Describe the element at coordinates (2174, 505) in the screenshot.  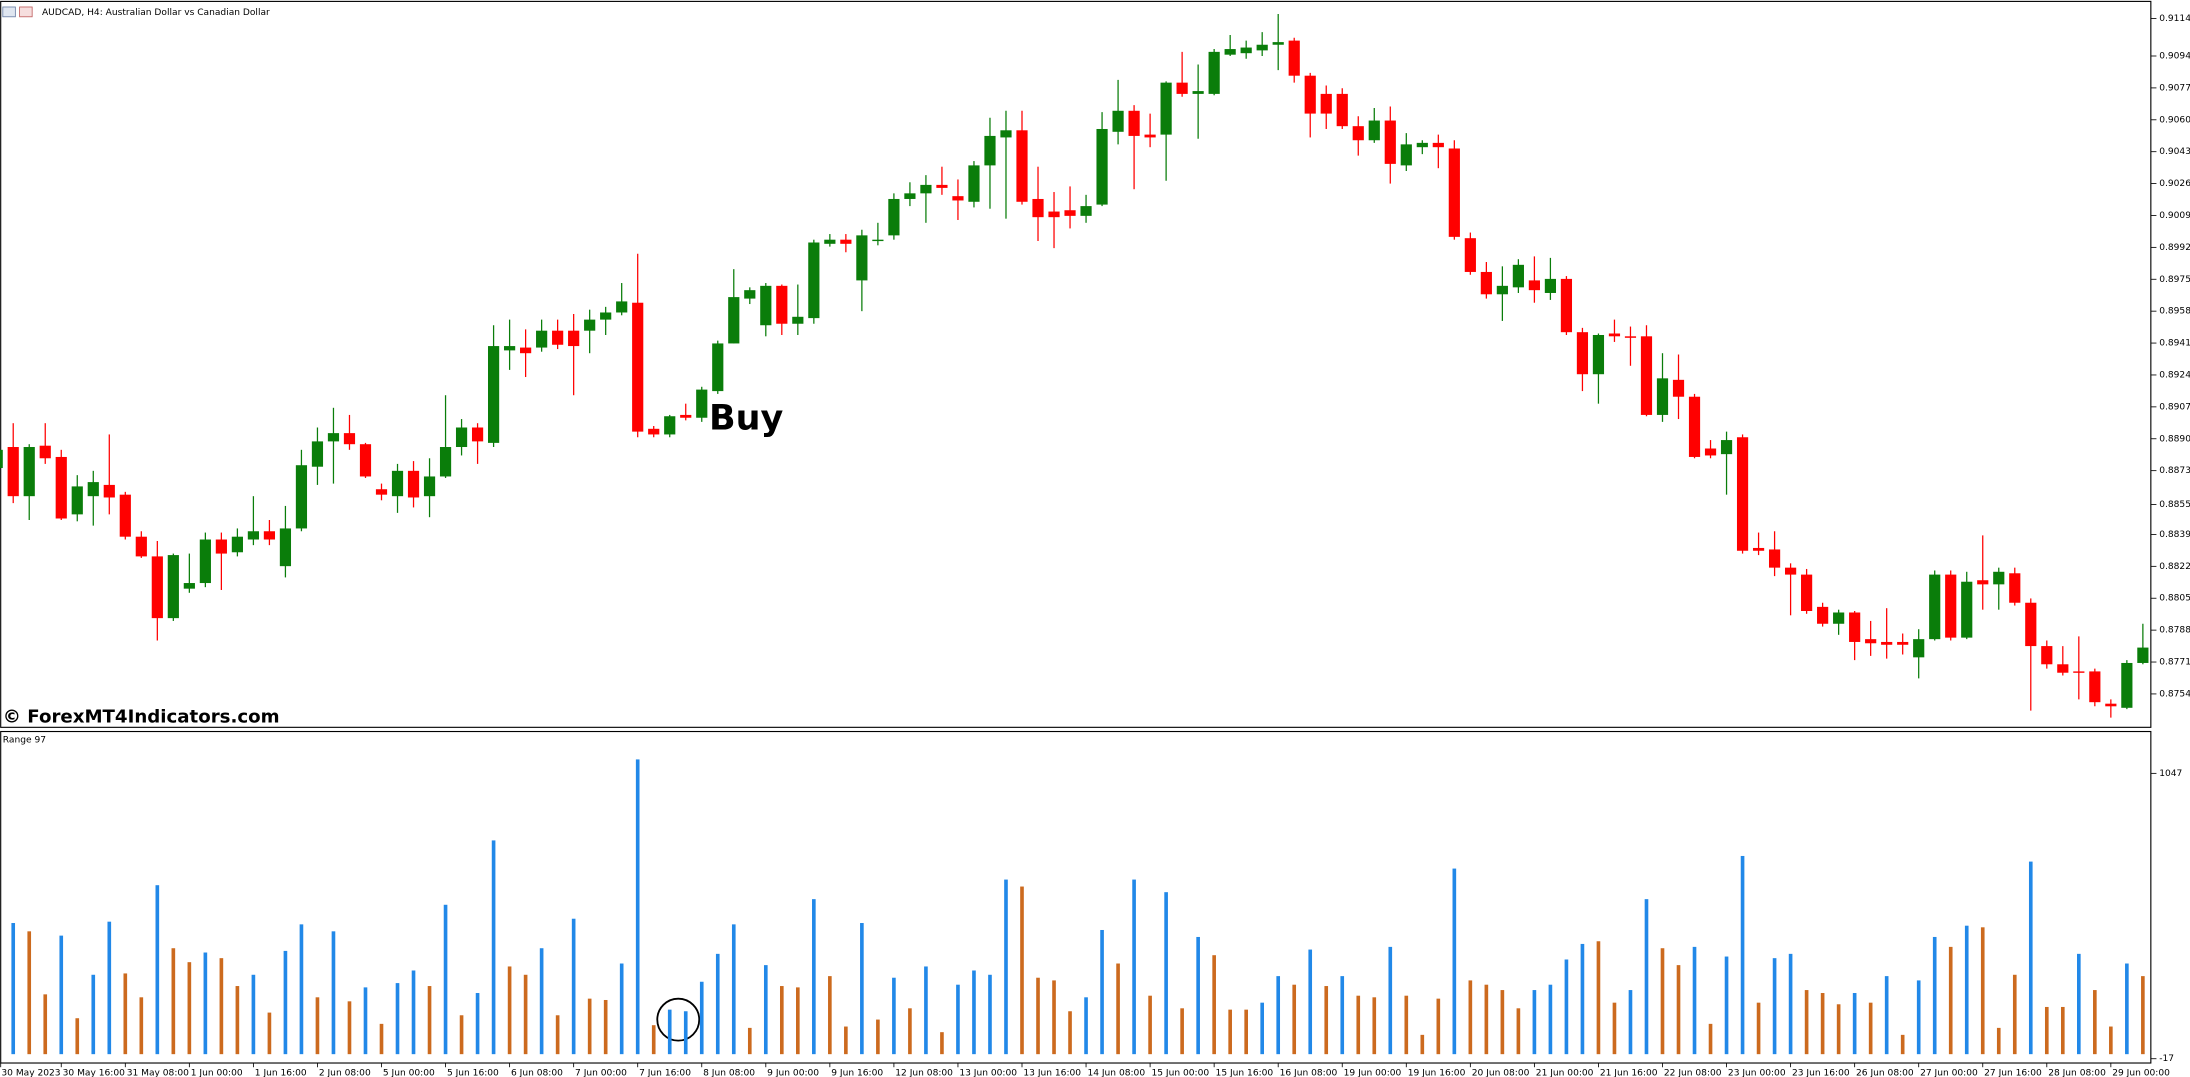
I see `y-tick-label: 0.88550` at that location.